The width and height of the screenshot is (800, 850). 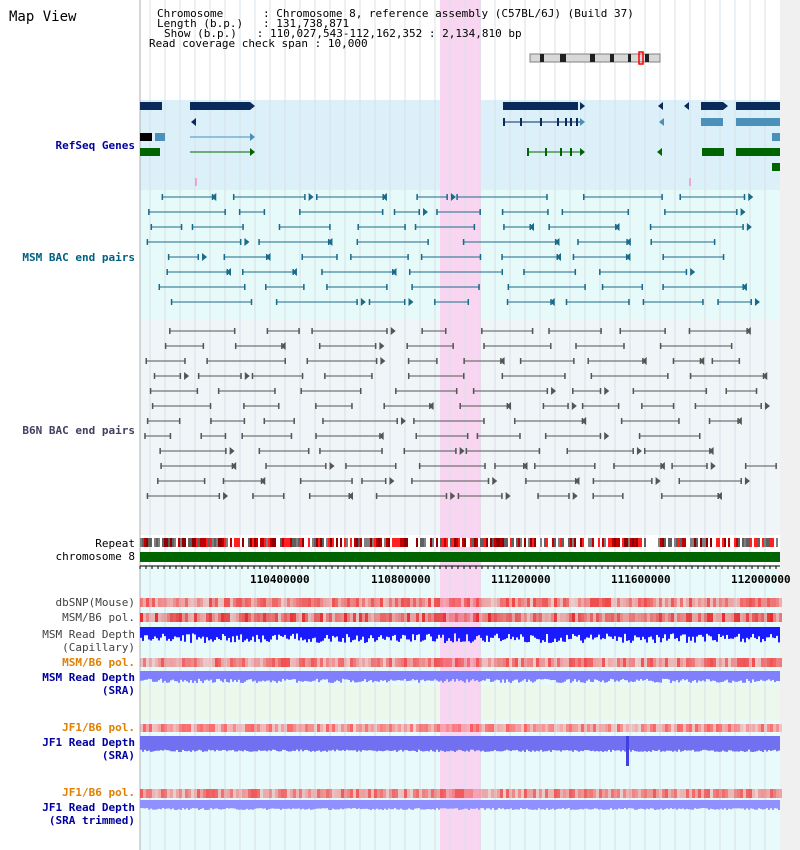 What do you see at coordinates (98, 792) in the screenshot?
I see `track-label-jf1-b6-pol-2: JF1/B6 pol.` at bounding box center [98, 792].